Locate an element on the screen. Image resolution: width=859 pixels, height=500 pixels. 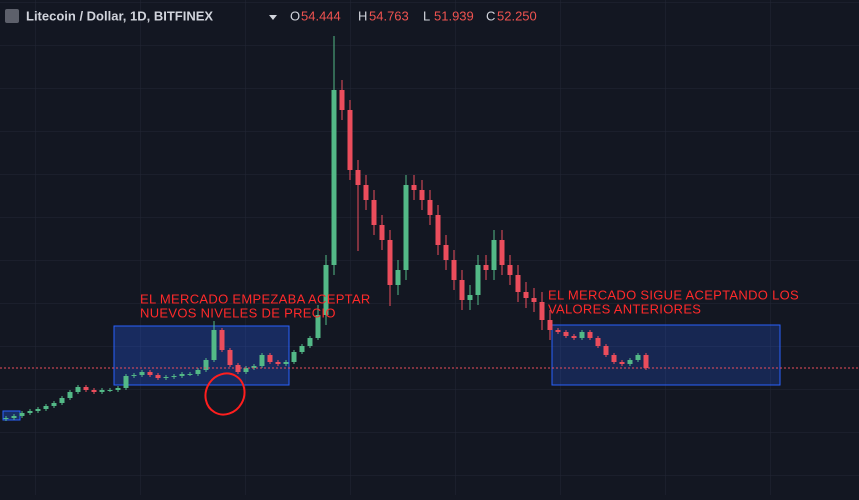
ohlc-value: 54.763 is located at coordinates (389, 15).